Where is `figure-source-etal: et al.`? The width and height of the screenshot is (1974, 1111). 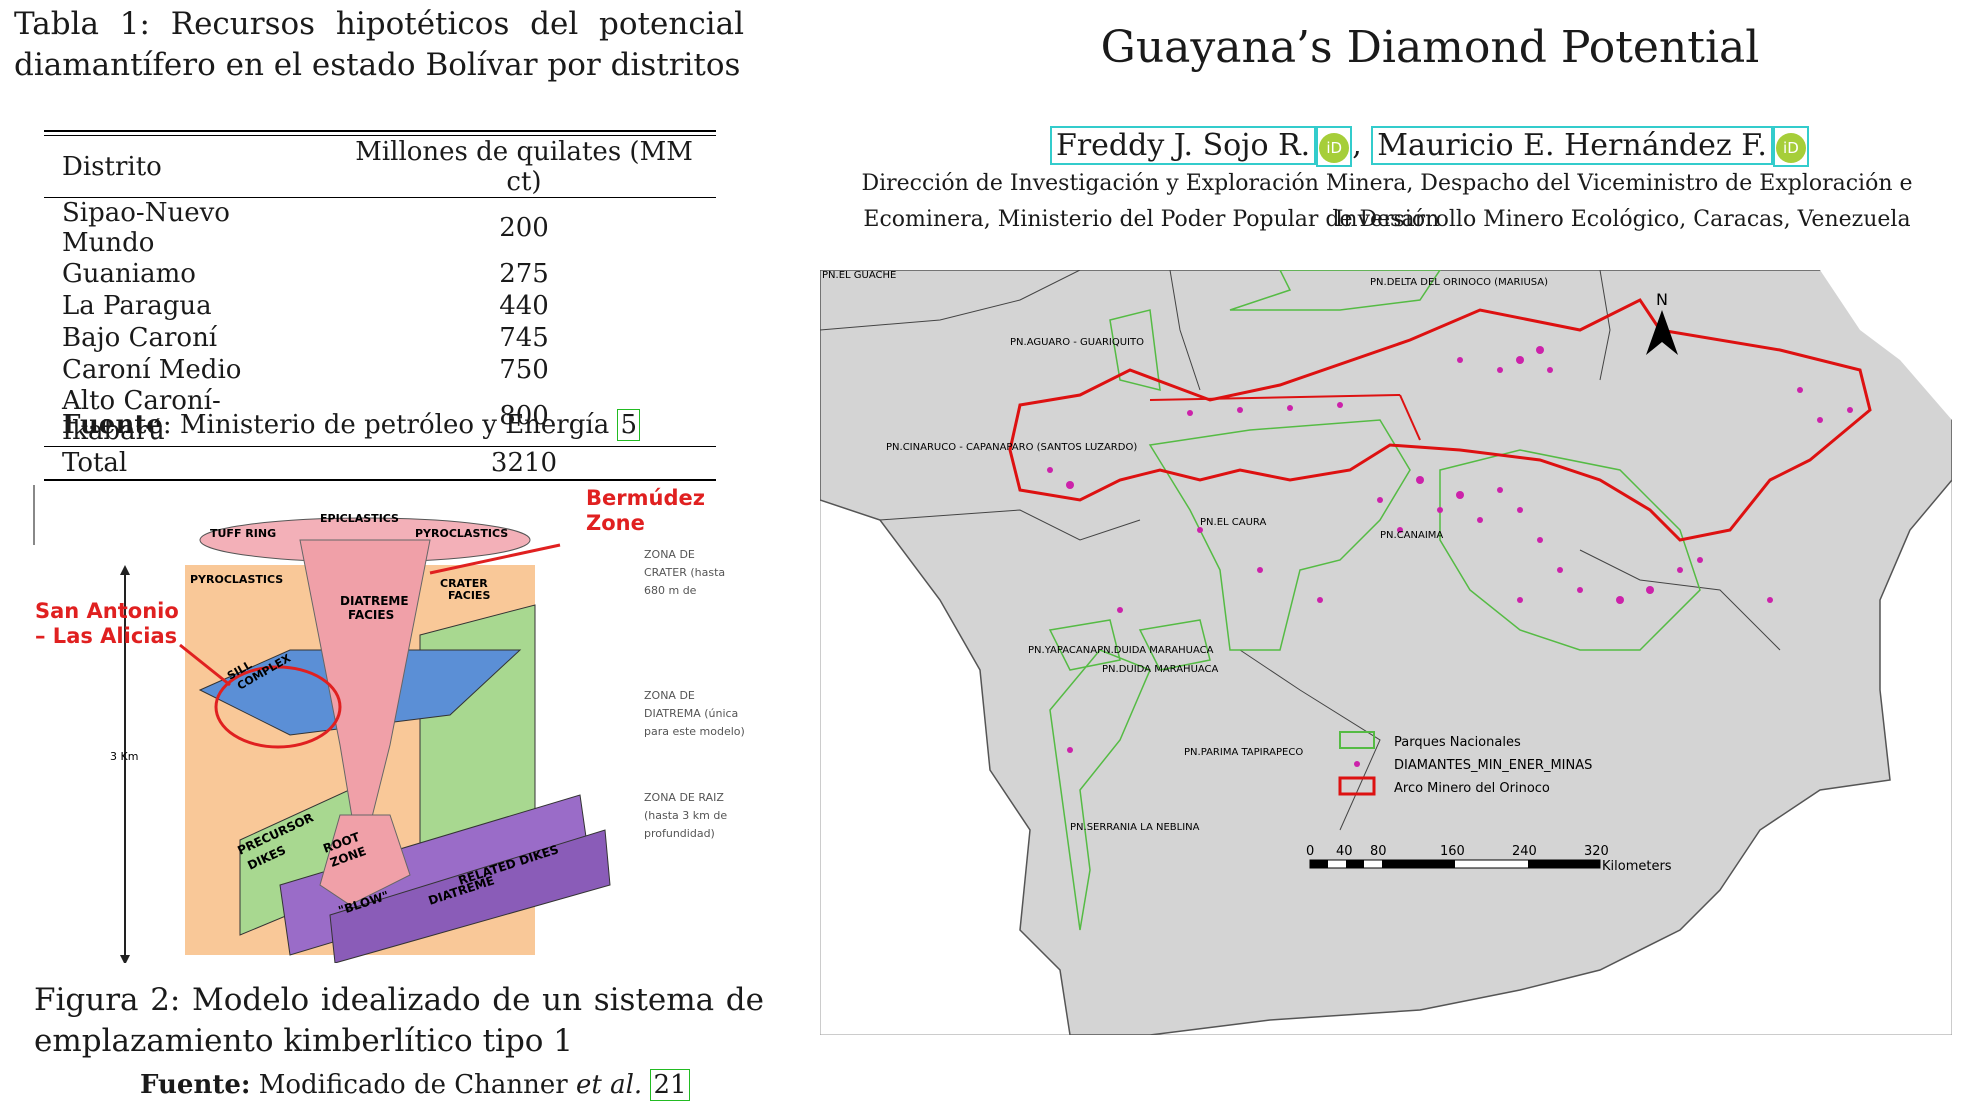 figure-source-etal: et al. is located at coordinates (609, 1085).